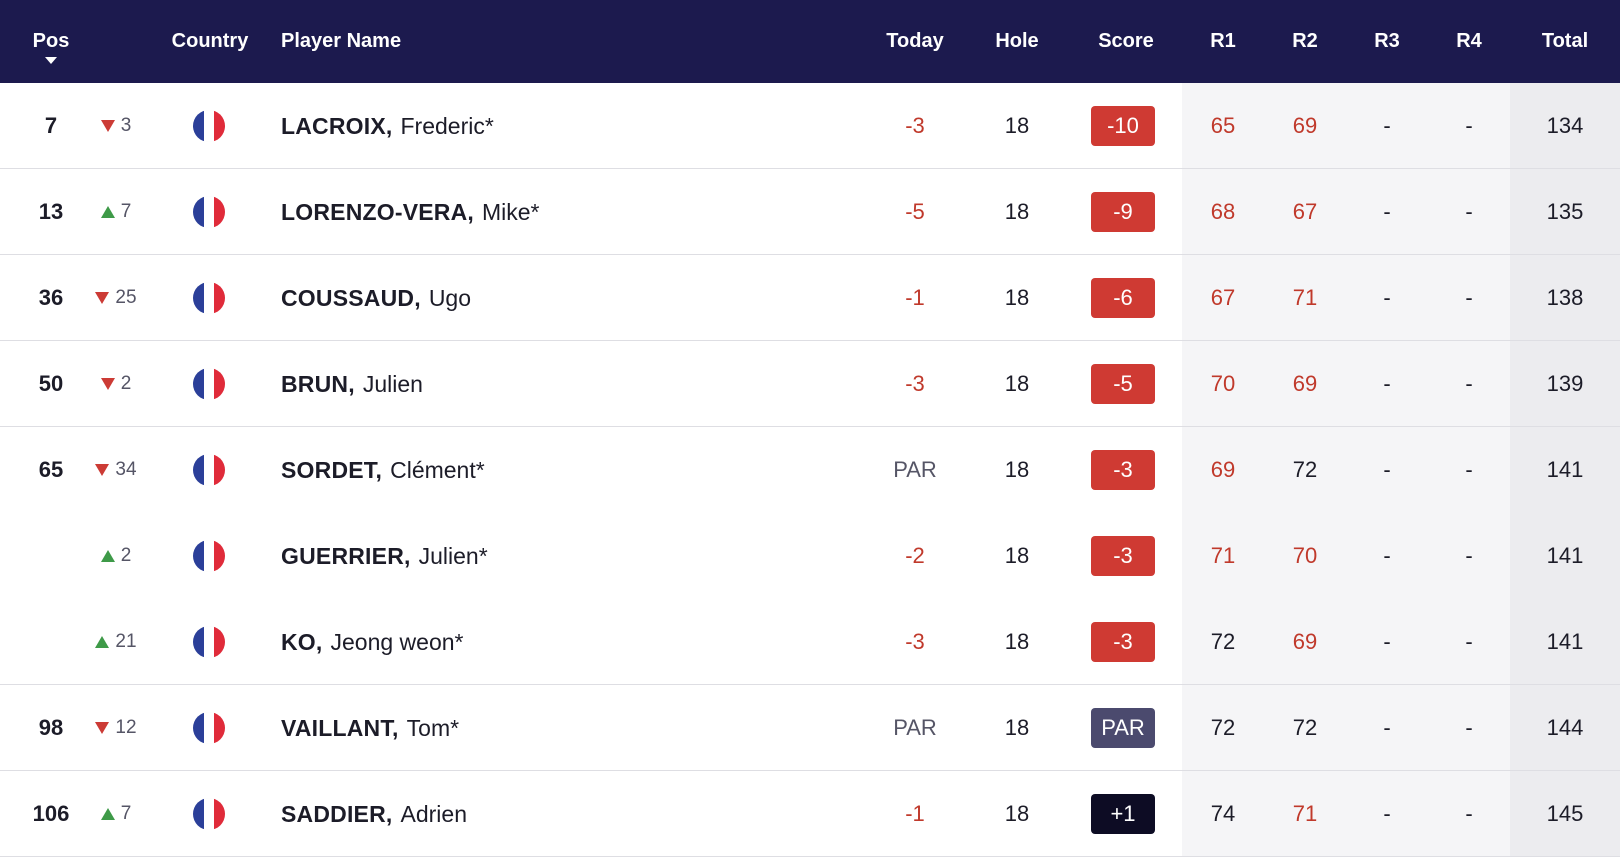 This screenshot has width=1620, height=857. What do you see at coordinates (915, 555) in the screenshot?
I see `today-score: -2` at bounding box center [915, 555].